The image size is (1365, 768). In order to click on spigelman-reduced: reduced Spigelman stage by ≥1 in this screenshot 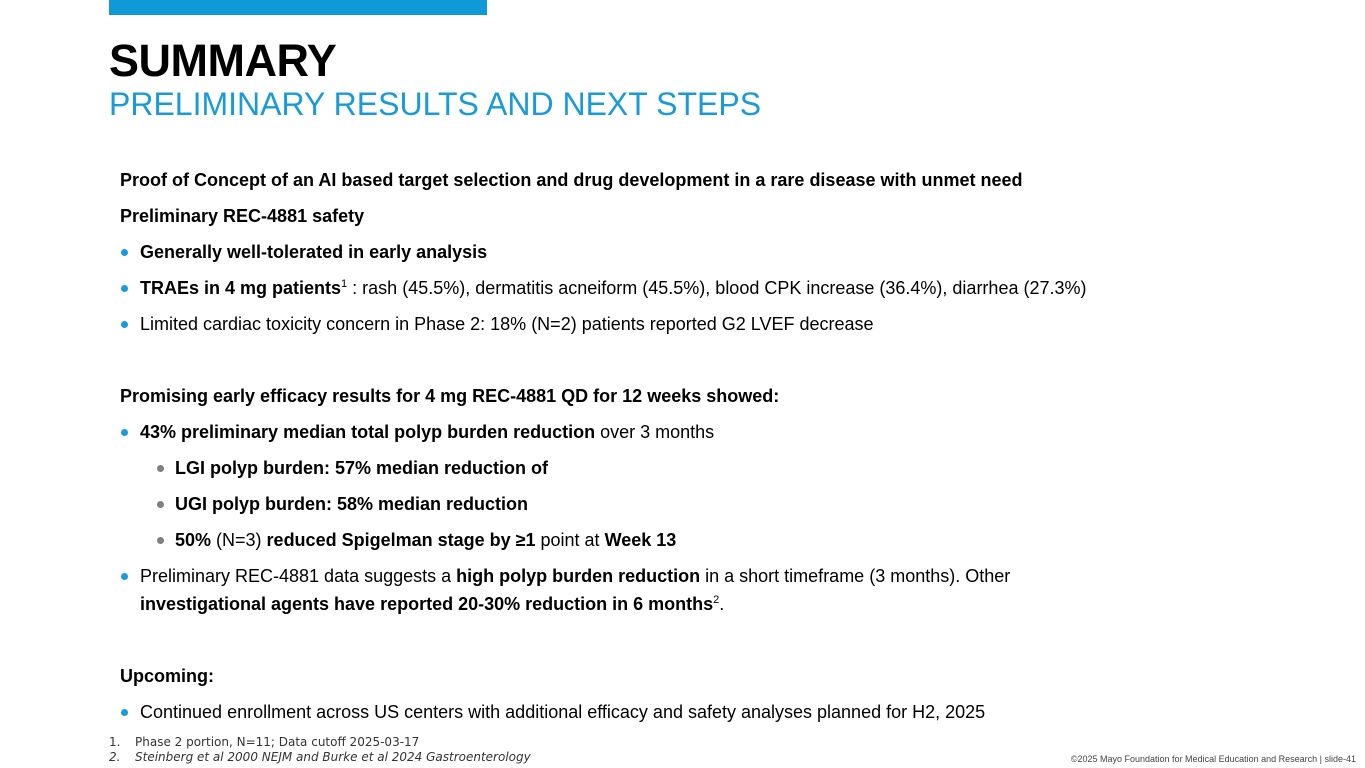, I will do `click(401, 540)`.